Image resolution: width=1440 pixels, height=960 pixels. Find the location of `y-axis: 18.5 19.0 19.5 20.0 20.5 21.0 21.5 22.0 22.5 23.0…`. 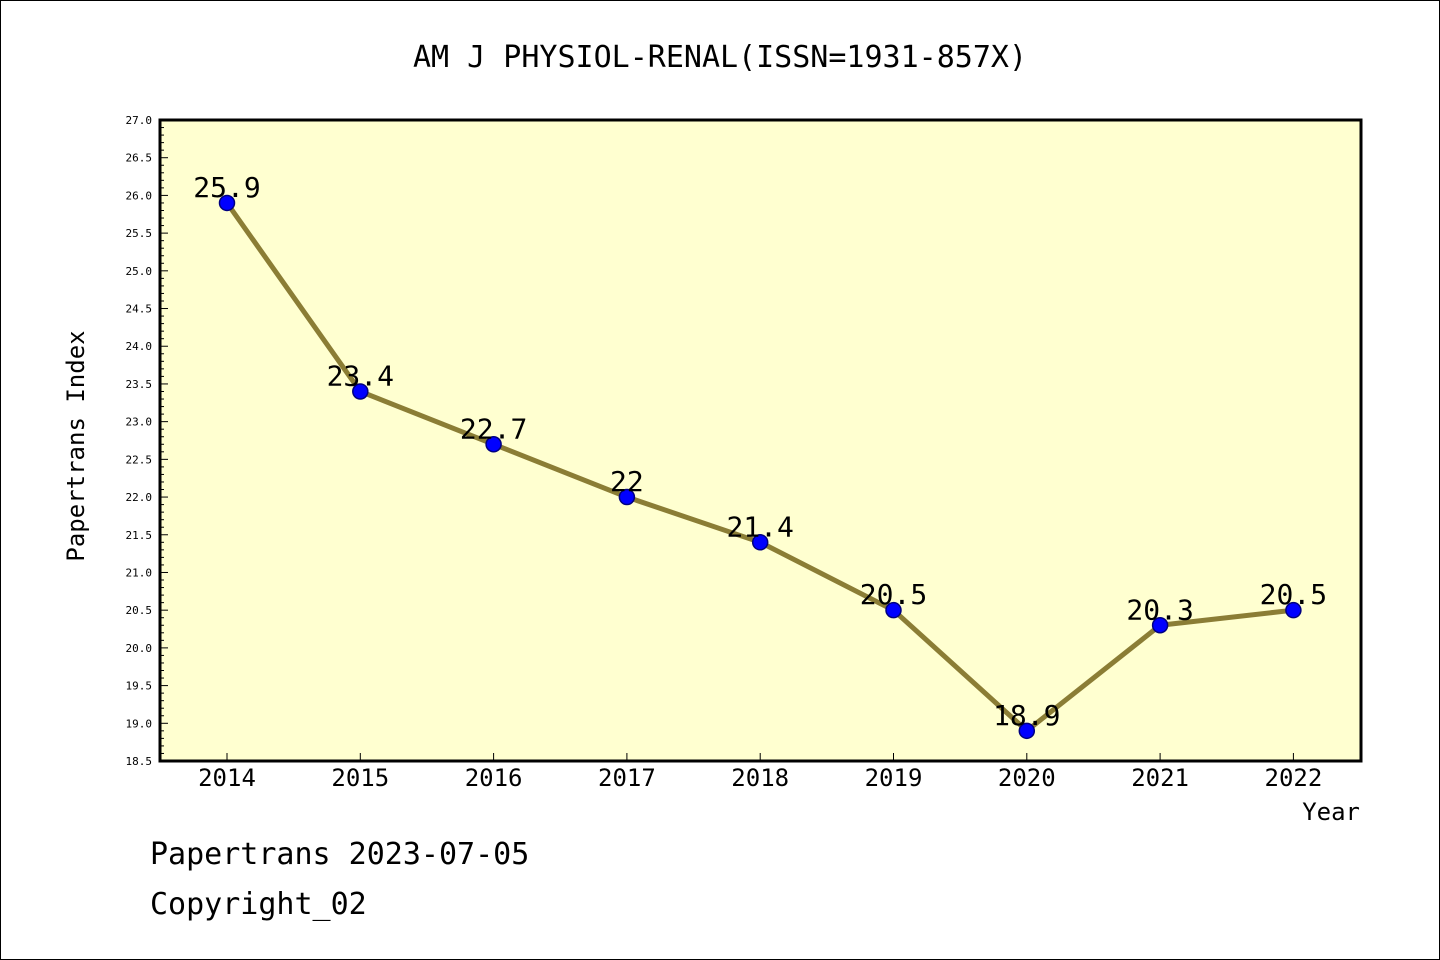

y-axis: 18.5 19.0 19.5 20.0 20.5 21.0 21.5 22.0 22.5 23.0… is located at coordinates (147, 441).